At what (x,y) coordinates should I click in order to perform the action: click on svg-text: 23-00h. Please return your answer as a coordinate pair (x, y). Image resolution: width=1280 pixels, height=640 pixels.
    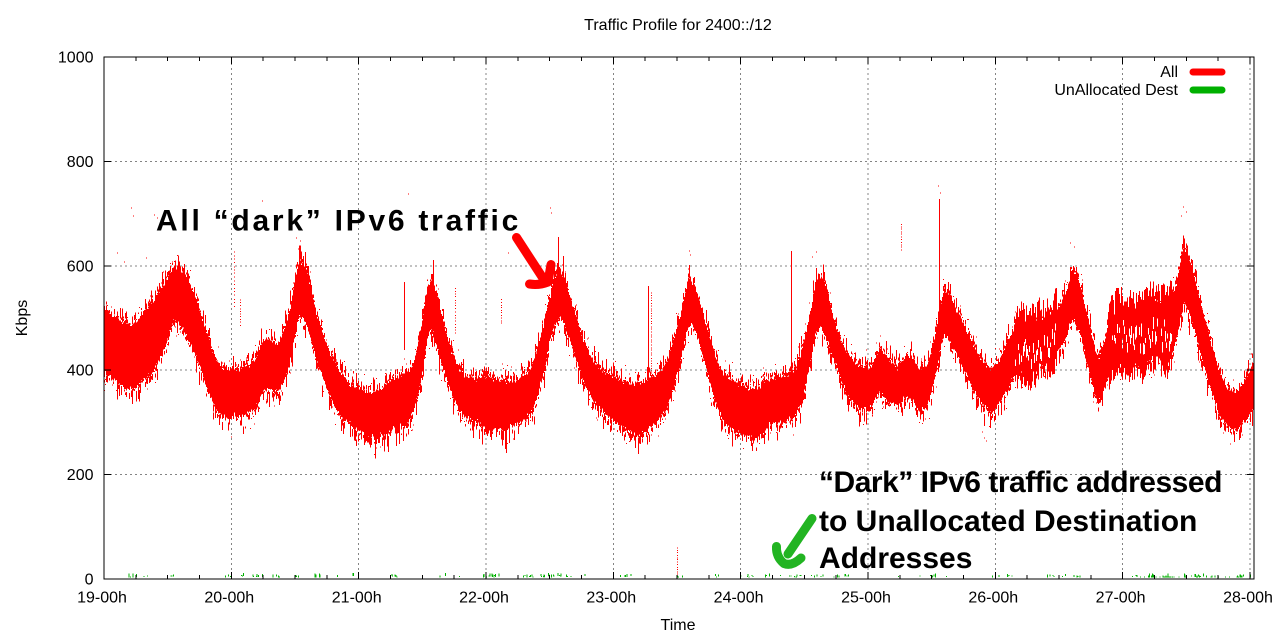
    Looking at the image, I should click on (611, 598).